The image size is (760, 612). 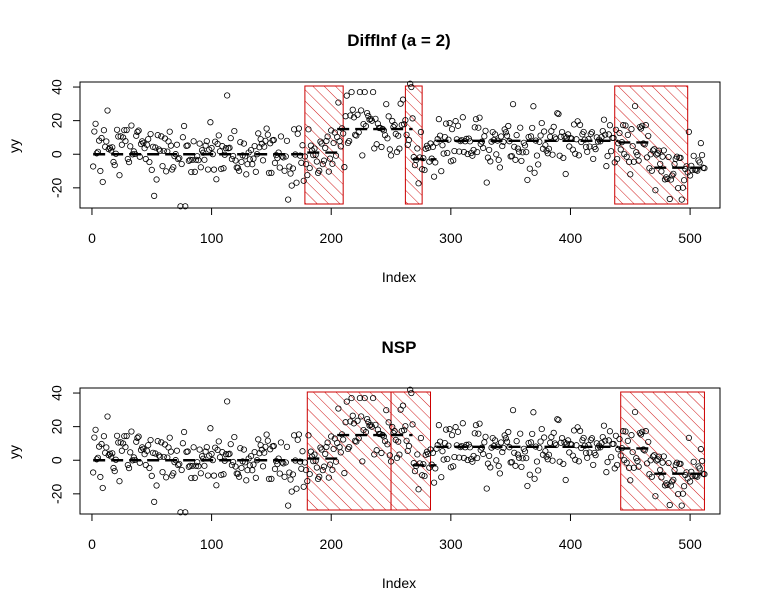 What do you see at coordinates (57, 393) in the screenshot?
I see `y-tick-label: 40` at bounding box center [57, 393].